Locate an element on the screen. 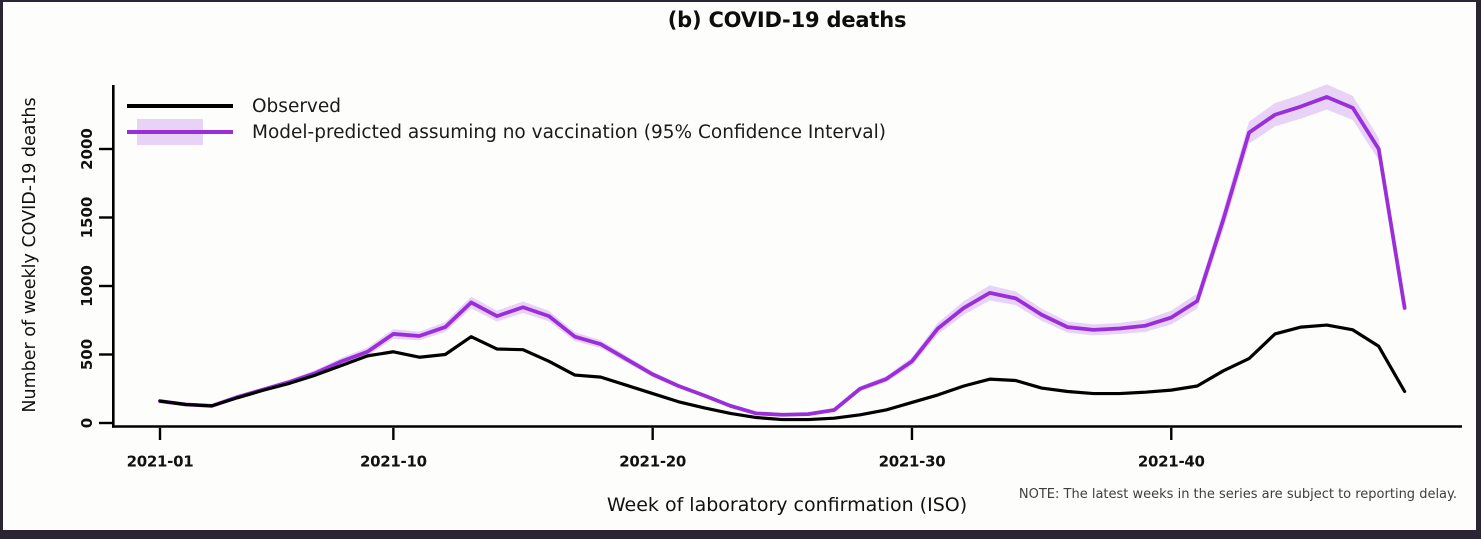 This screenshot has height=539, width=1481. x-tick-label: 2021-40 is located at coordinates (1171, 462).